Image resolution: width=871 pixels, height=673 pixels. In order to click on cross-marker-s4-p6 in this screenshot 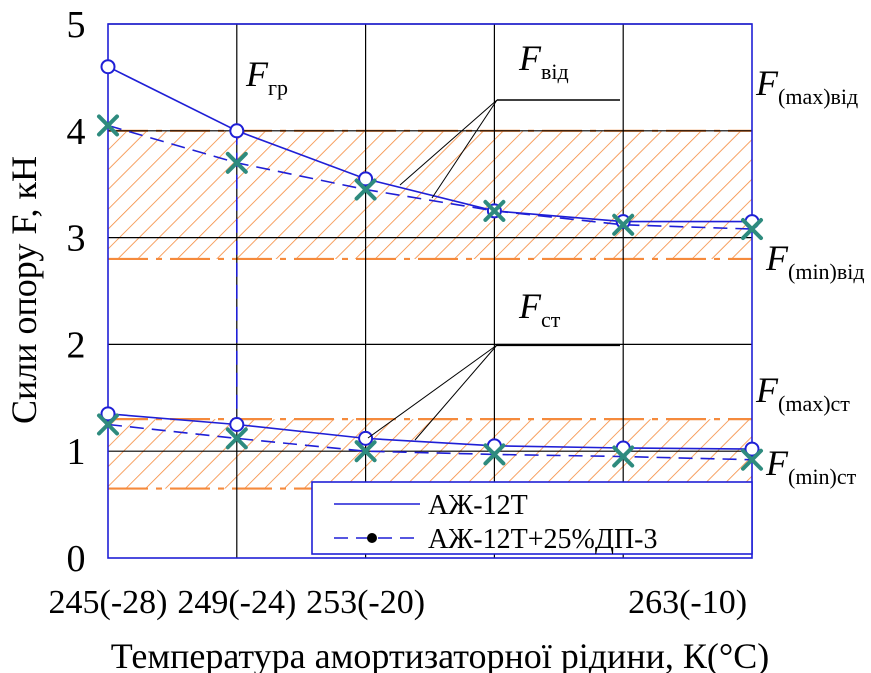, I will do `click(752, 459)`.